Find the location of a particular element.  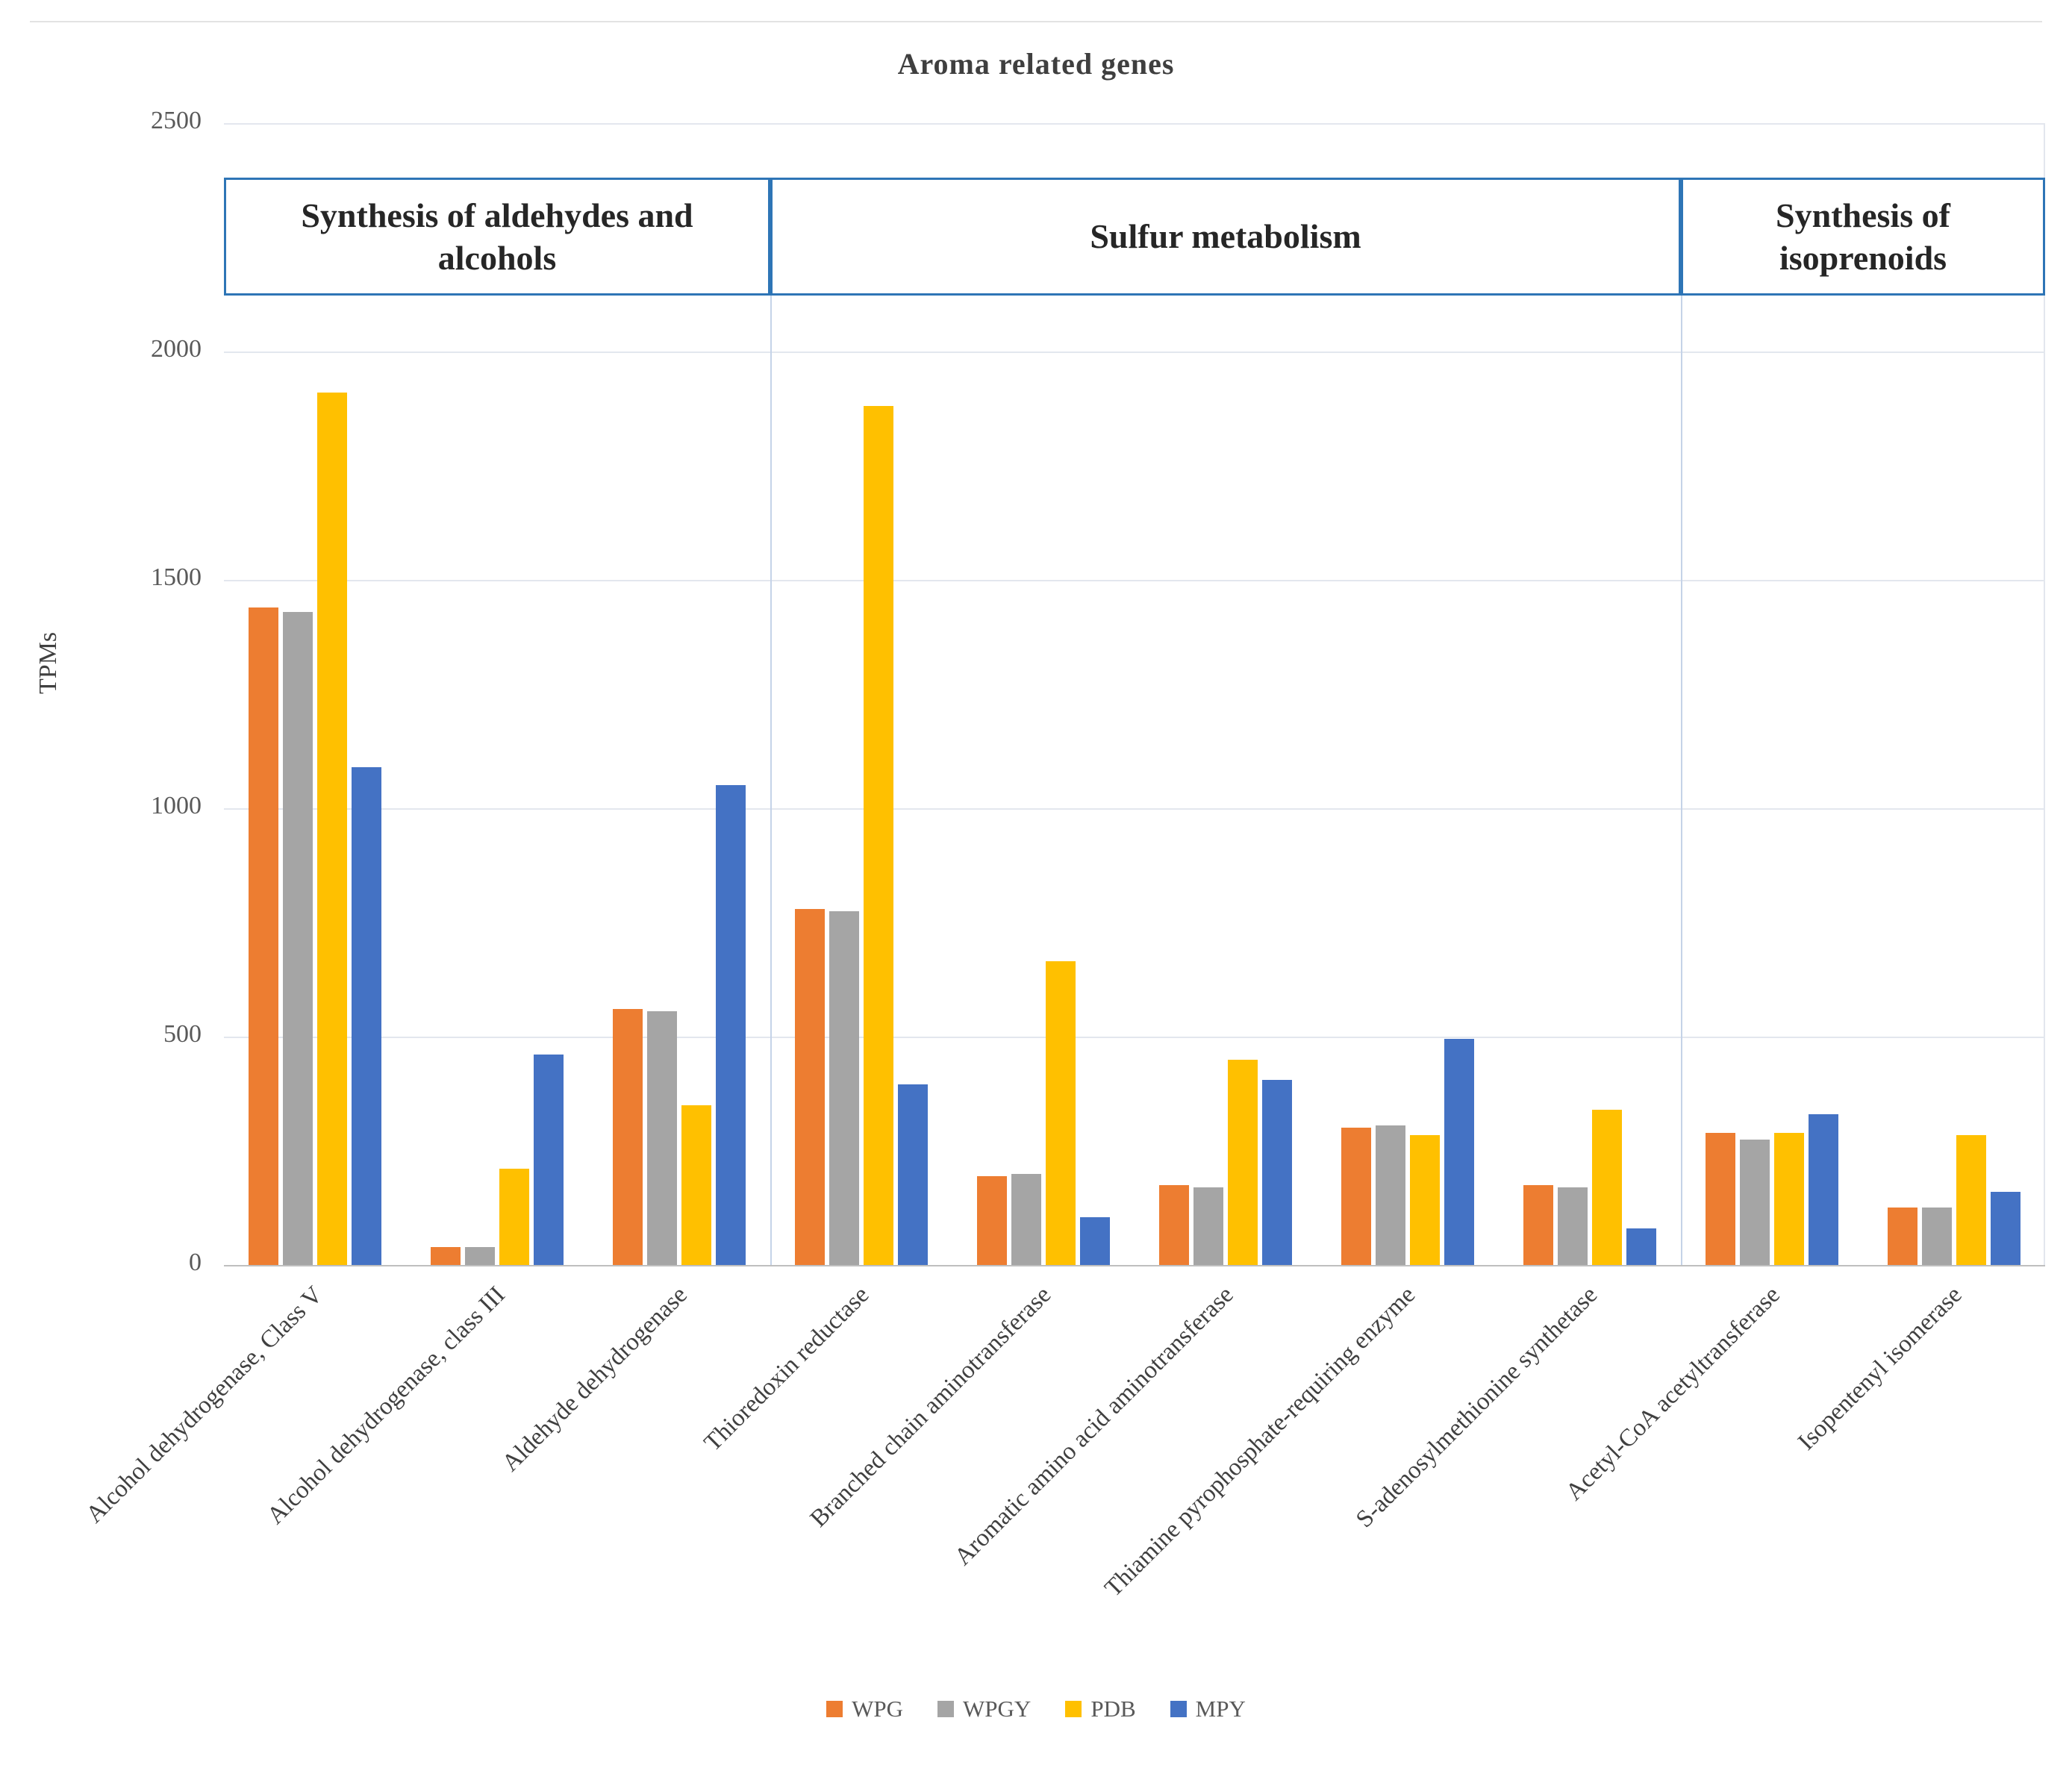

x-axis-line is located at coordinates (1134, 1265).